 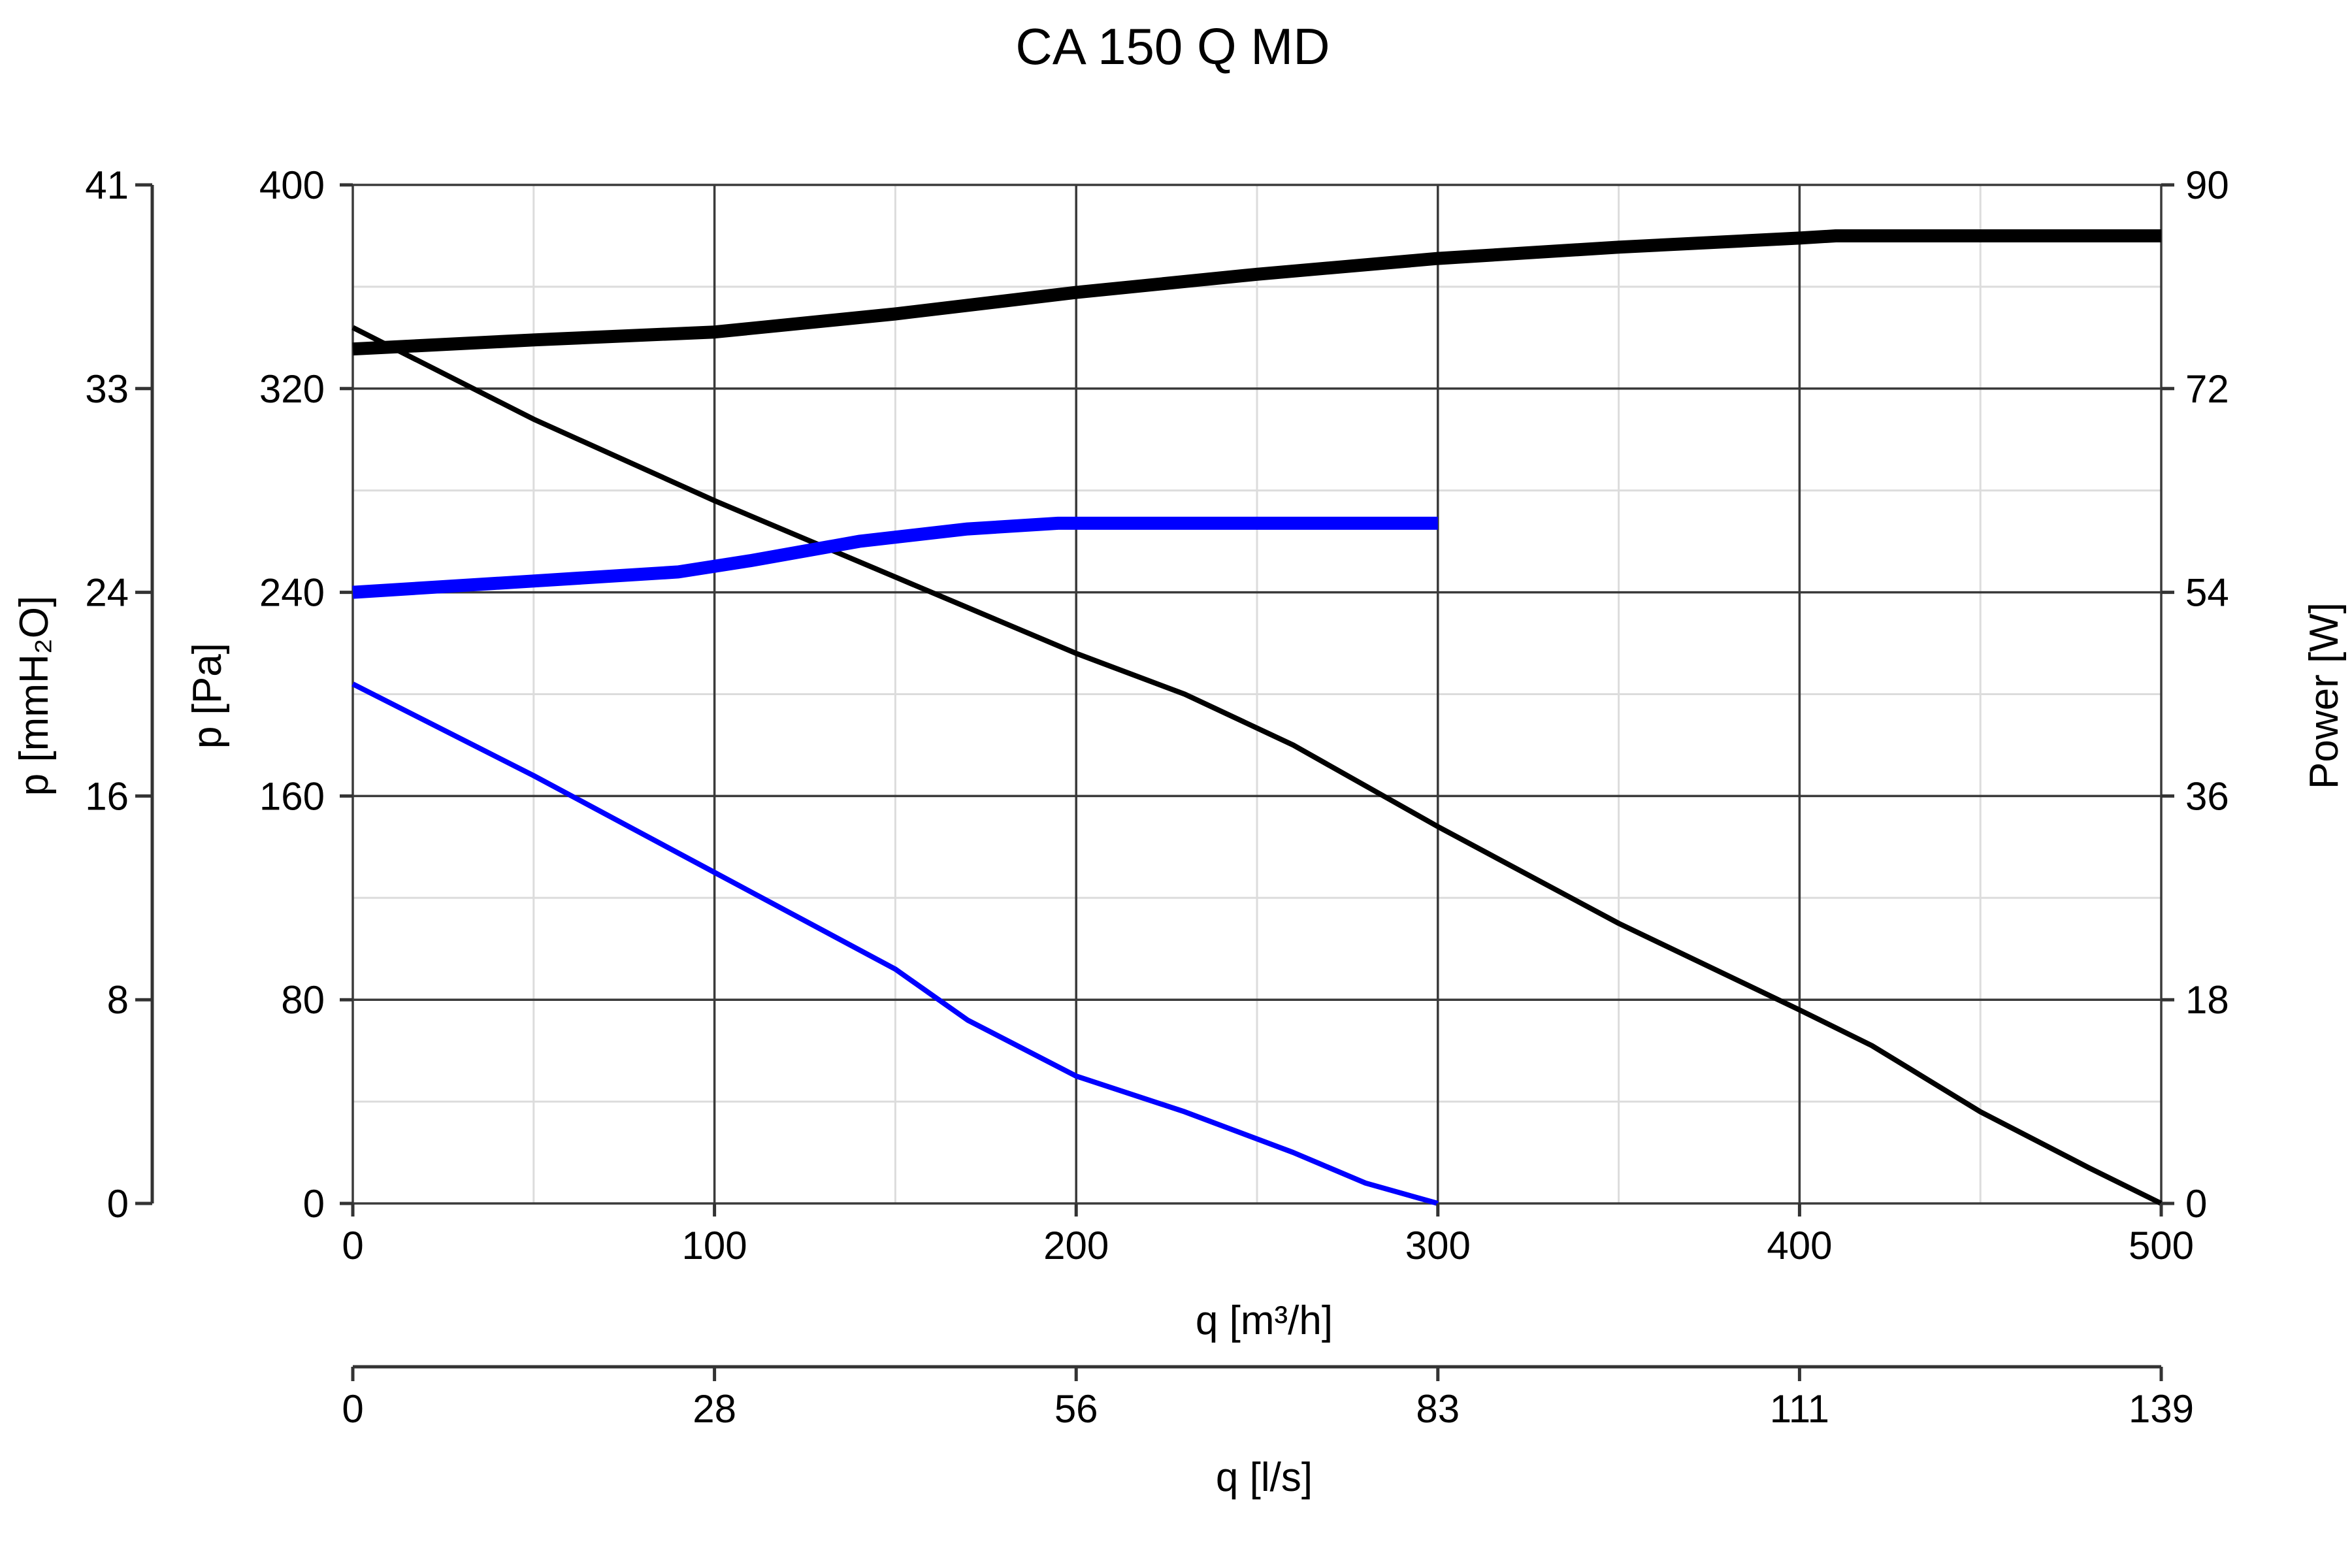 I want to click on y-secondary-tick-label: 0, so click(x=118, y=1204).